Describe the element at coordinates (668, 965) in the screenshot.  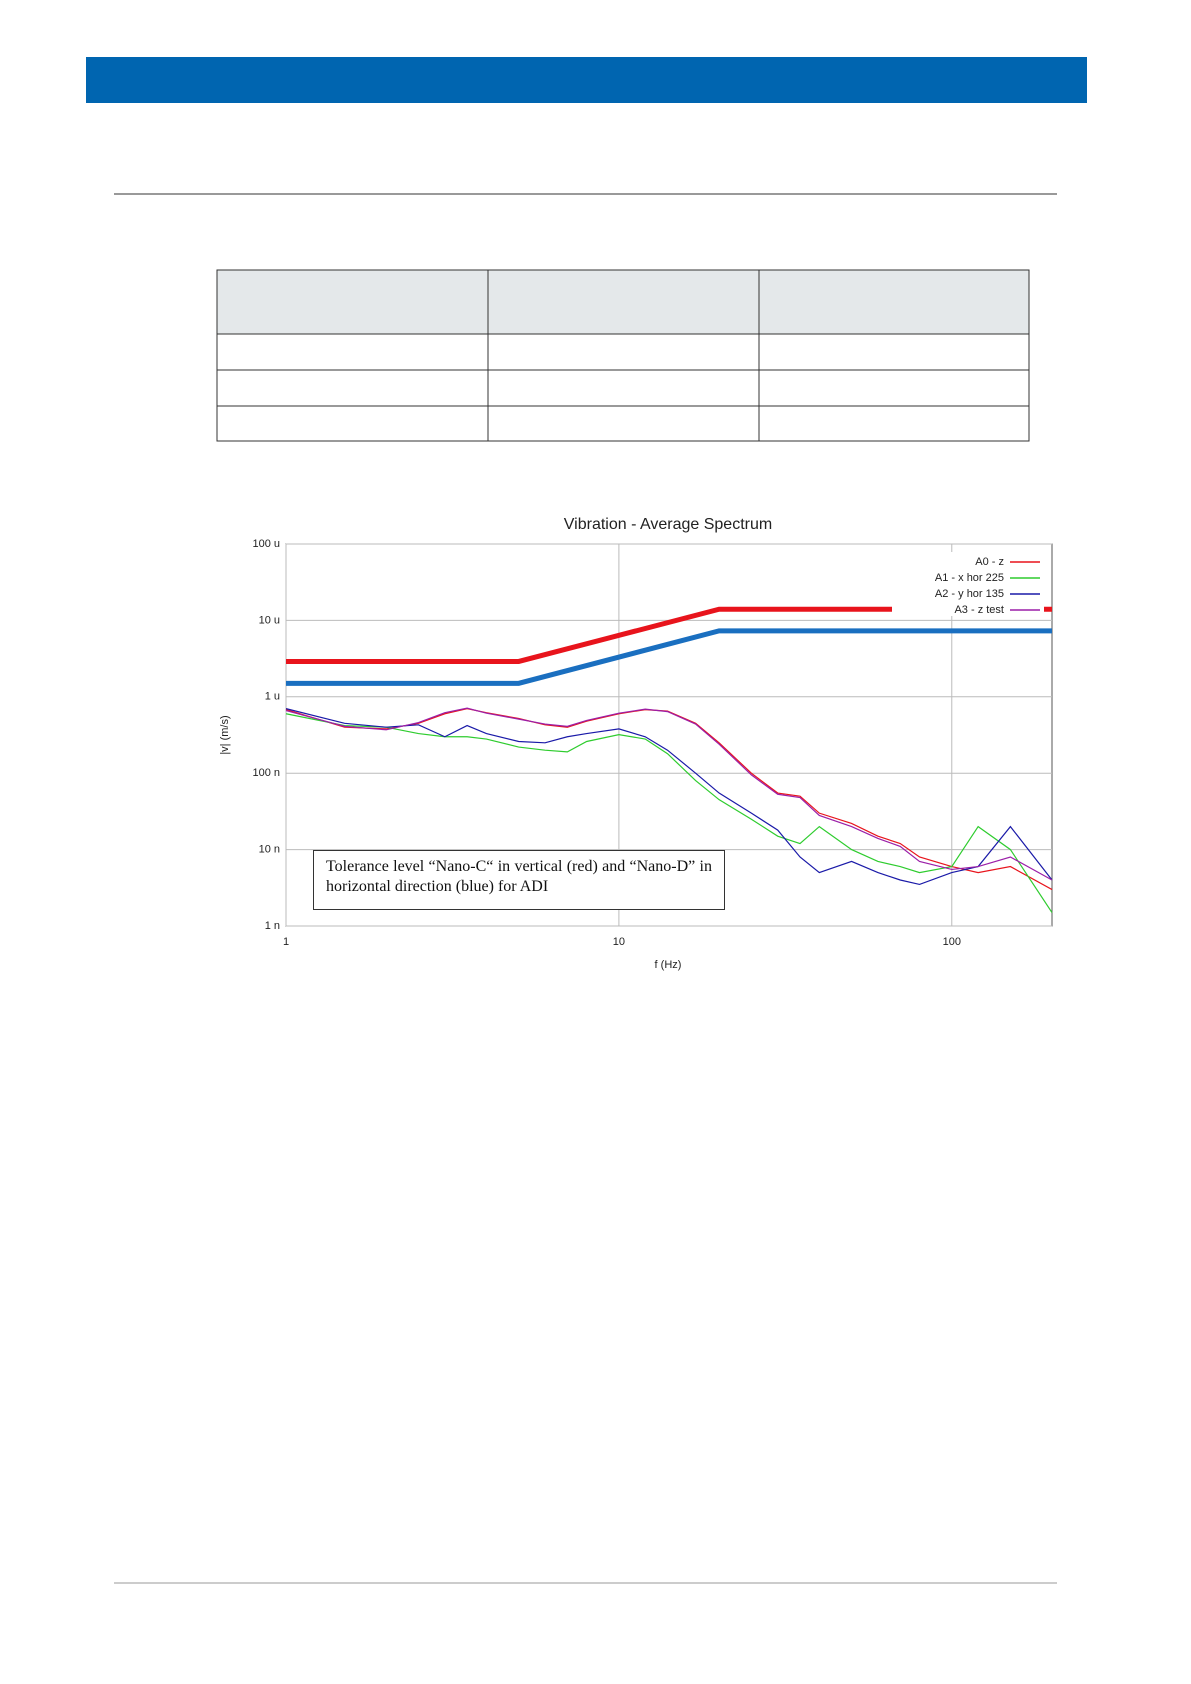
I see `x-axis-label: f (Hz)` at that location.